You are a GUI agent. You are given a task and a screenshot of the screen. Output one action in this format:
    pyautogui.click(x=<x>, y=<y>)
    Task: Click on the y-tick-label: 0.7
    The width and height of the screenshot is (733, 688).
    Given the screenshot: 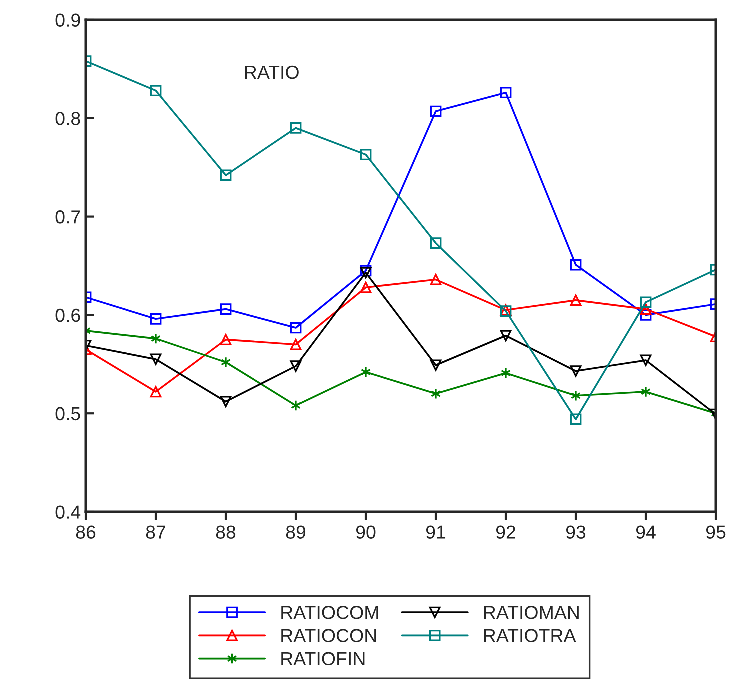 What is the action you would take?
    pyautogui.click(x=68, y=217)
    